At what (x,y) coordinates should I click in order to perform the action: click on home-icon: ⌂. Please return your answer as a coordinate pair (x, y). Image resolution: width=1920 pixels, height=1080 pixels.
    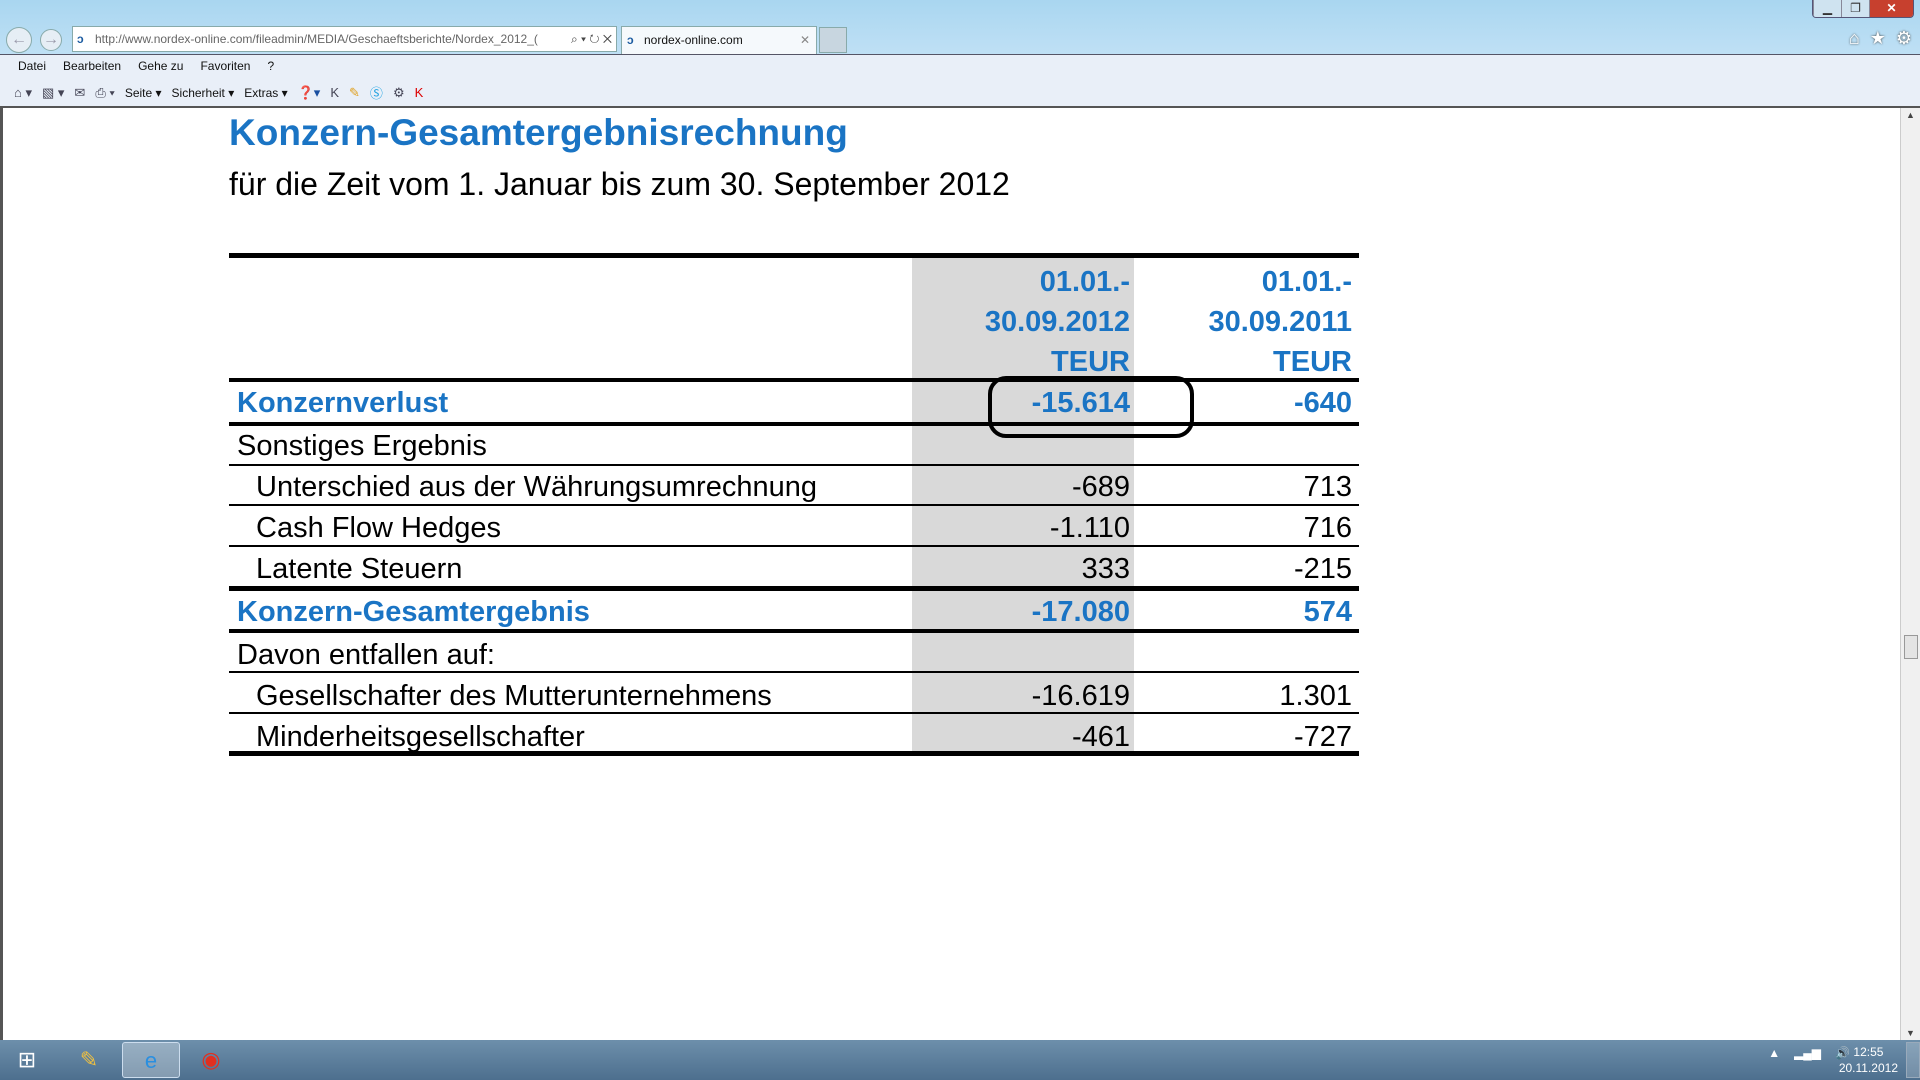
    Looking at the image, I should click on (1854, 38).